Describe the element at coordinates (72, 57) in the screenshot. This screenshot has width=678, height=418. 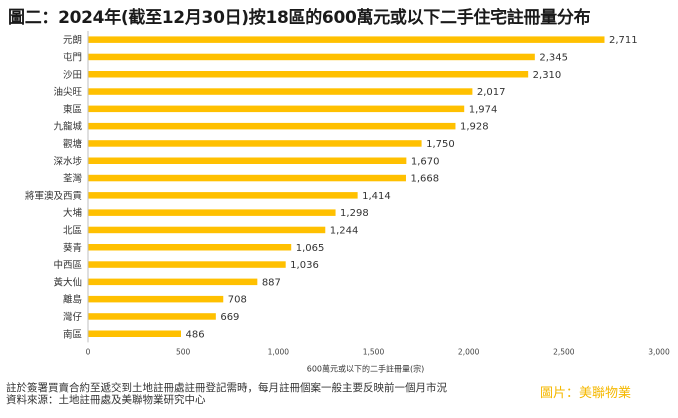
I see `category-label: 屯門` at that location.